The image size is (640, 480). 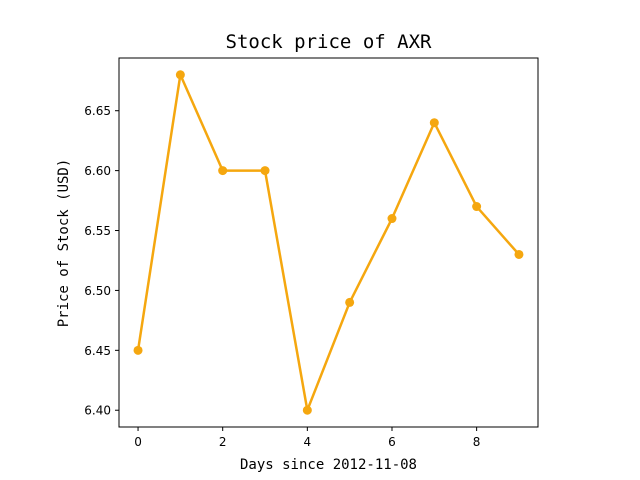 I want to click on x-axis-label: Days since 2012-11-08, so click(x=328, y=465).